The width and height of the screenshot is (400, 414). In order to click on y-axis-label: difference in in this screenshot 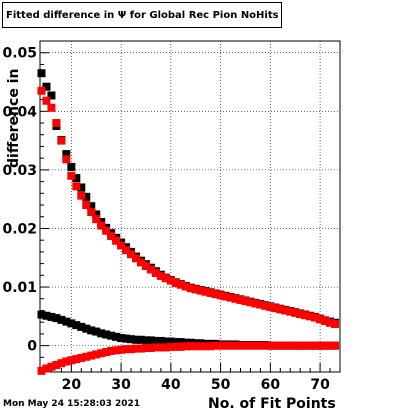, I will do `click(14, 118)`.